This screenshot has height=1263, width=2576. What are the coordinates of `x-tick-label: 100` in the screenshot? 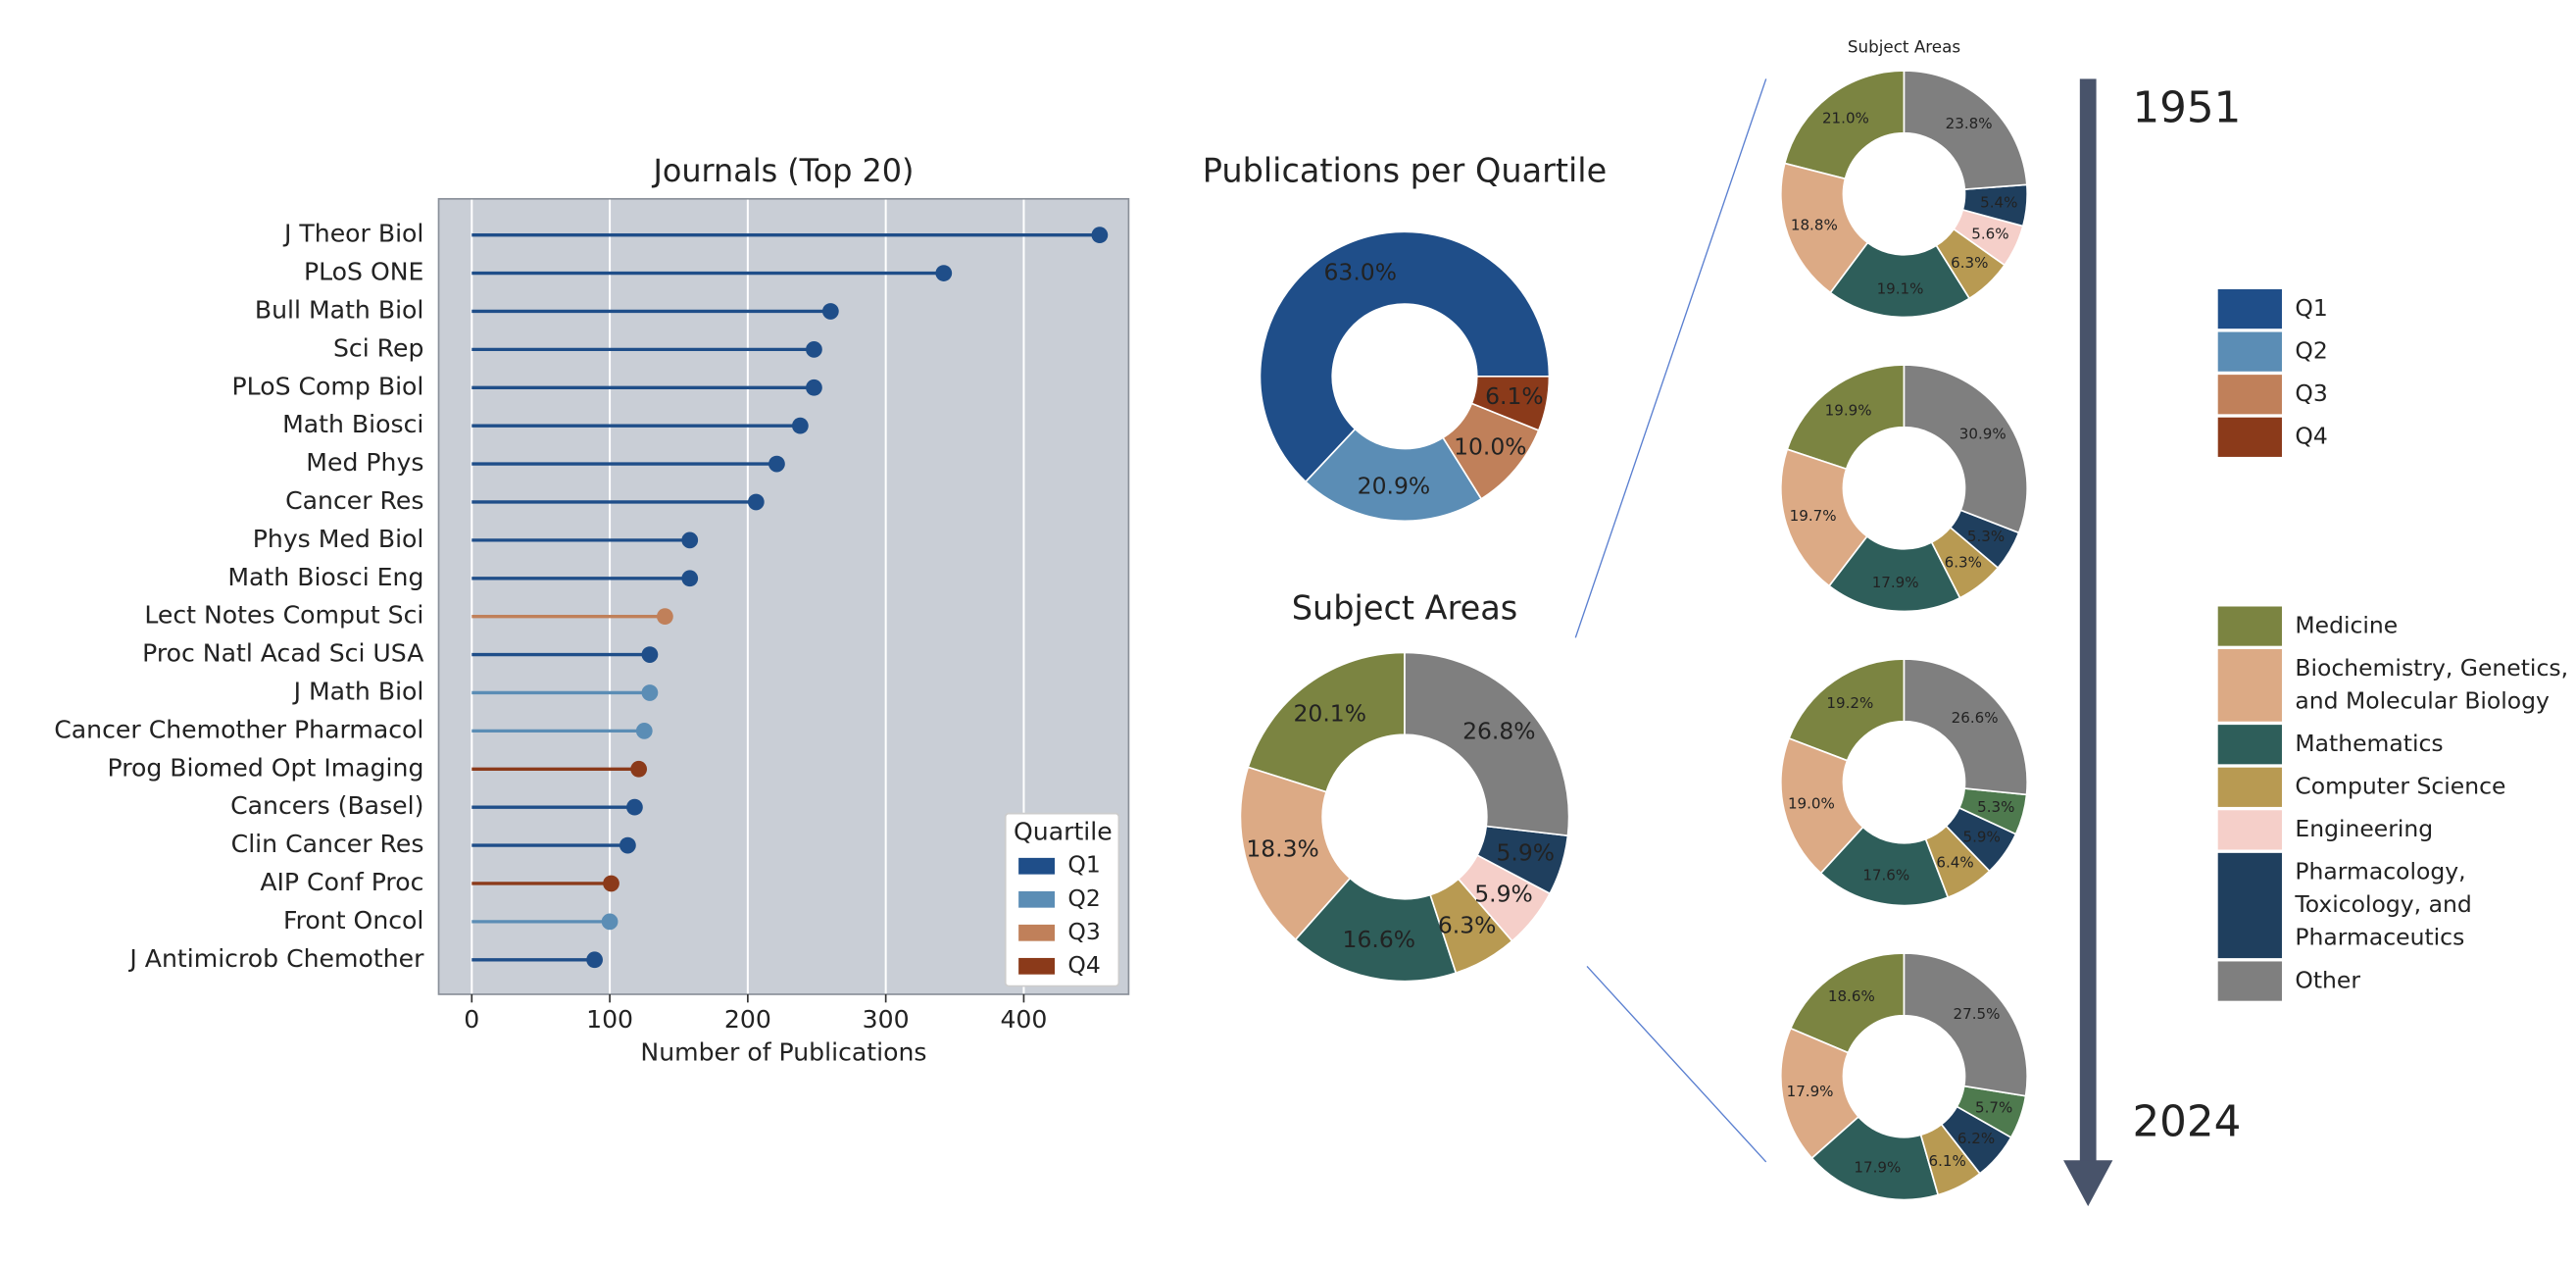 It's located at (609, 1020).